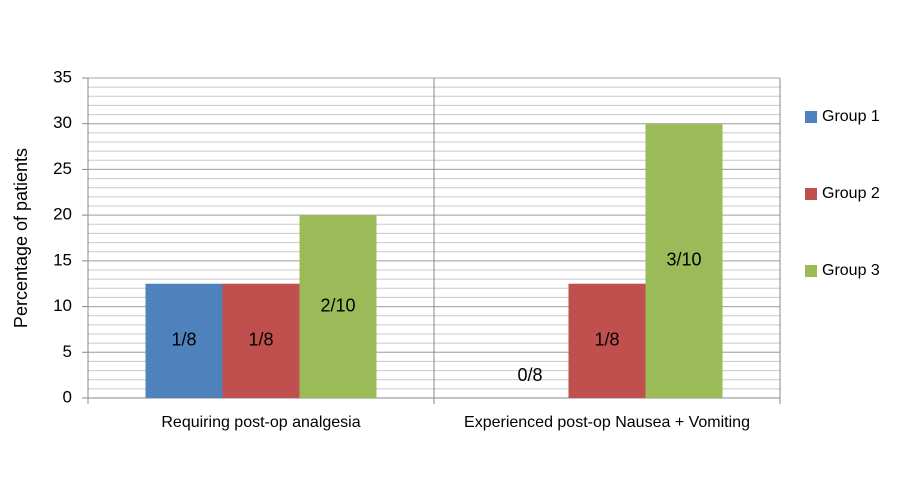 This screenshot has width=900, height=500. What do you see at coordinates (851, 193) in the screenshot?
I see `legend-label: Group 2` at bounding box center [851, 193].